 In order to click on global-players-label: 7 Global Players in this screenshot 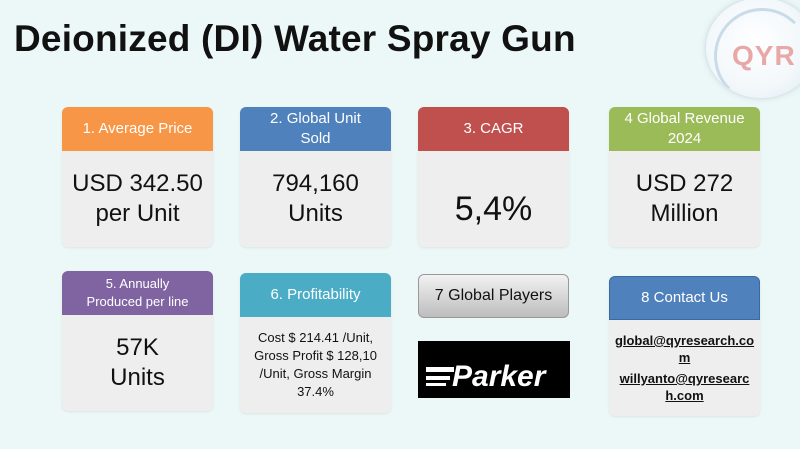, I will do `click(493, 295)`.